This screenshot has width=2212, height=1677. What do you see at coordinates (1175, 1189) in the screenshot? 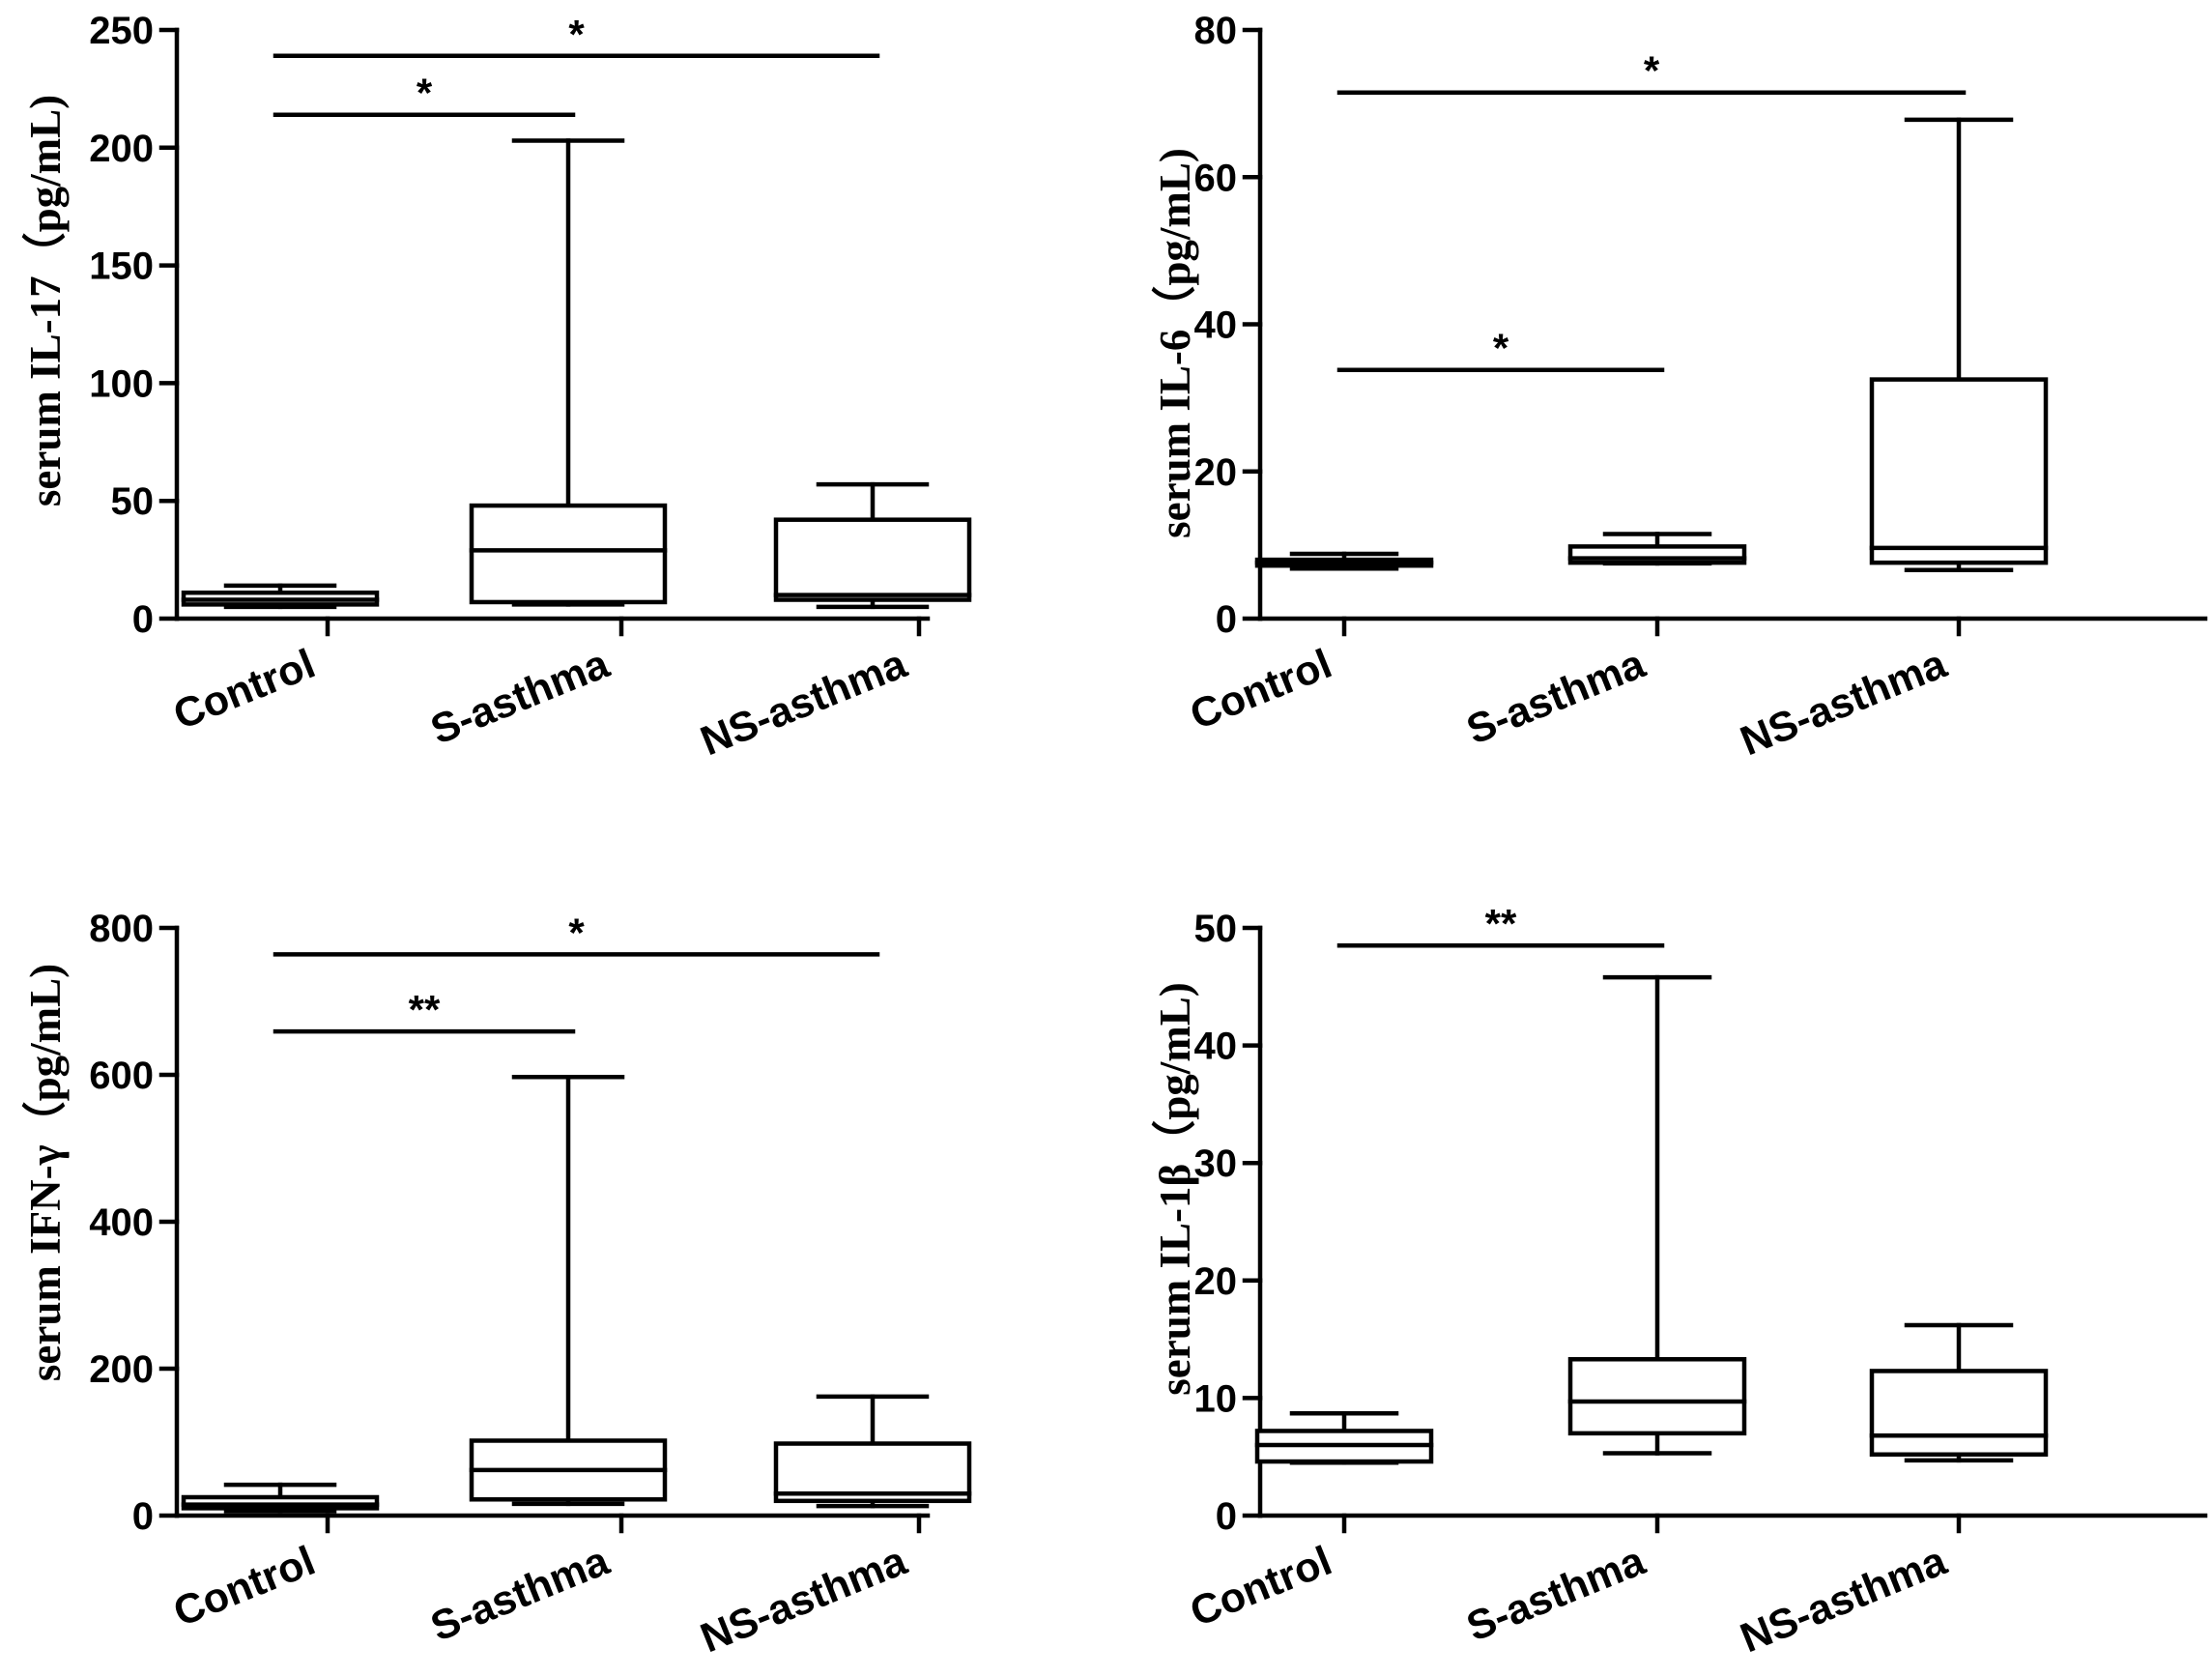
I see `y-axis-title: serum IL-1β（pg/mL)` at bounding box center [1175, 1189].